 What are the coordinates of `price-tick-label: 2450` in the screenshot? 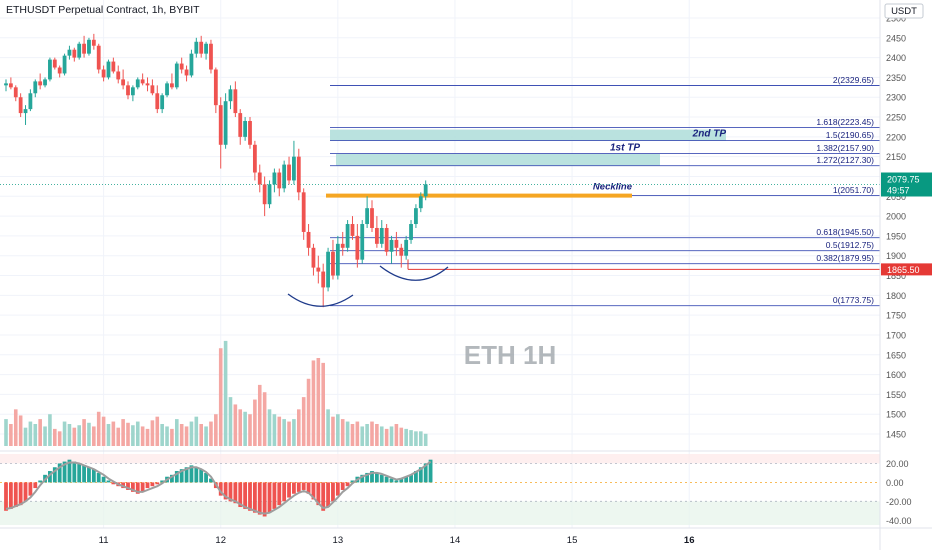 It's located at (896, 38).